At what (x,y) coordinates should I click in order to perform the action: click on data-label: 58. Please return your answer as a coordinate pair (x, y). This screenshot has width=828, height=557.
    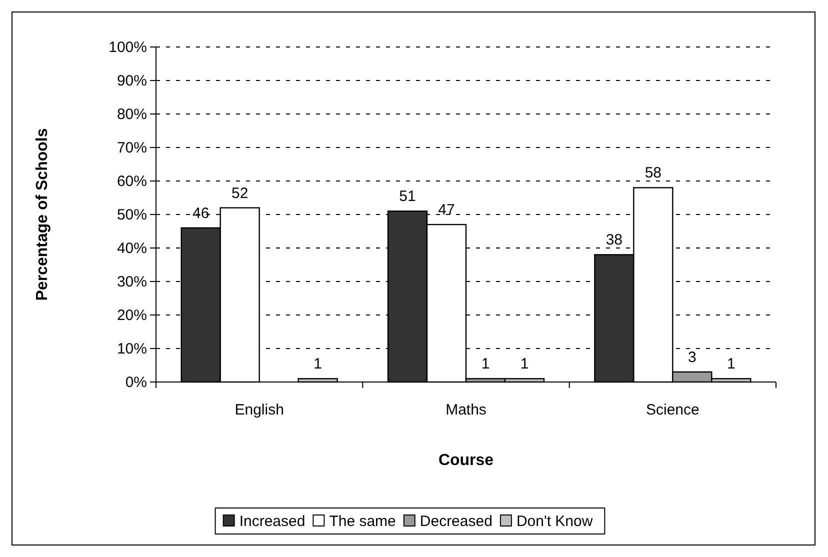
    Looking at the image, I should click on (653, 173).